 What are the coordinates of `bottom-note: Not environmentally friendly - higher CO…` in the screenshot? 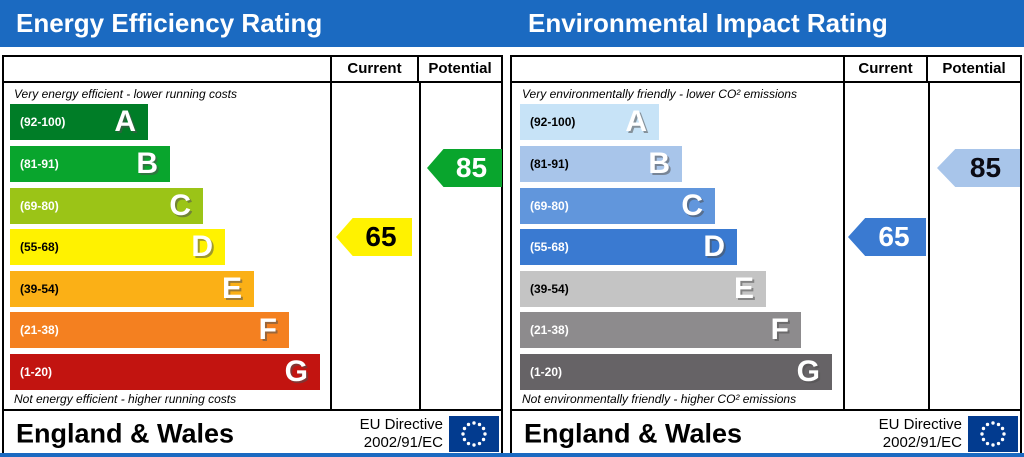 It's located at (659, 399).